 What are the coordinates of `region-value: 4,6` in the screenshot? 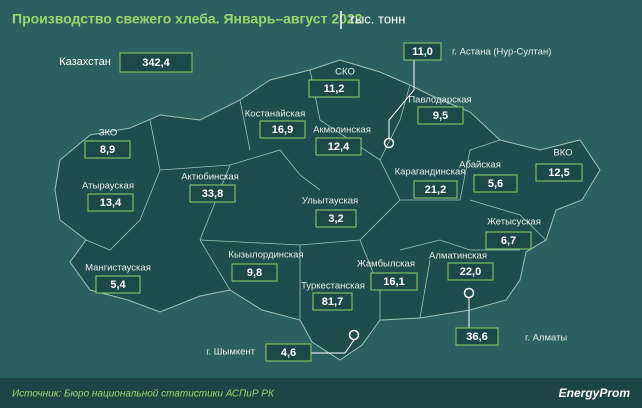 It's located at (288, 353).